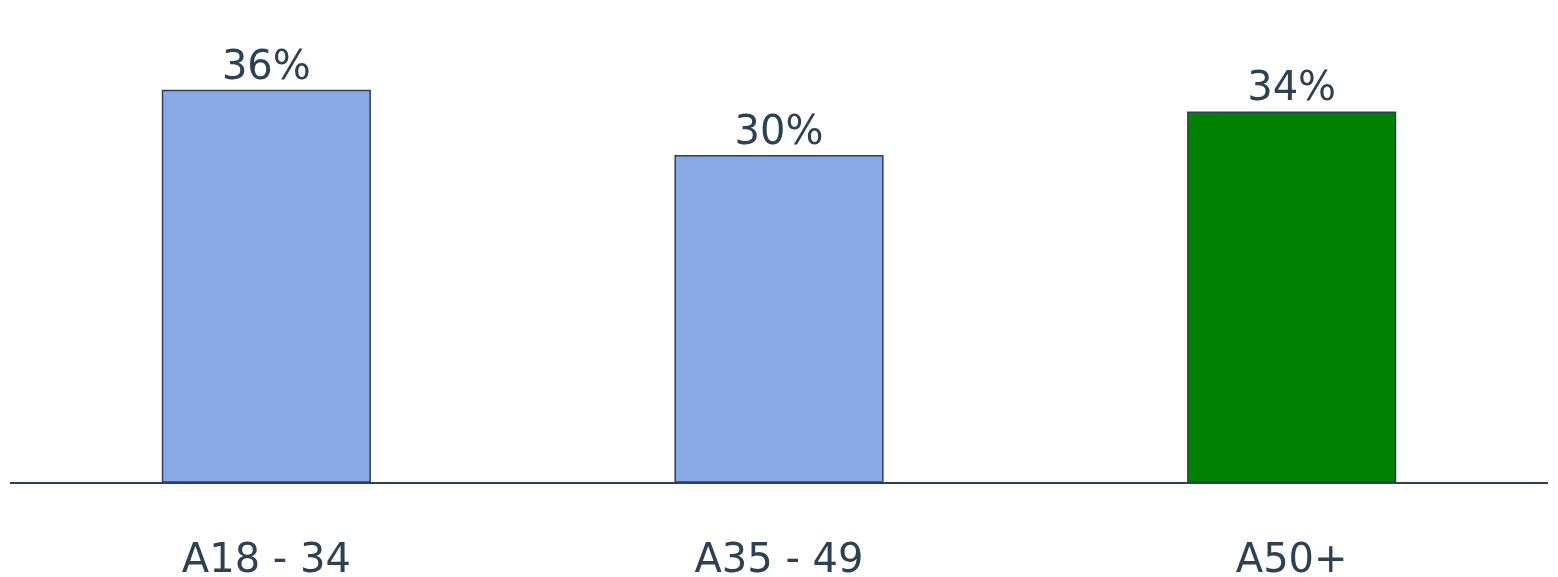  What do you see at coordinates (266, 64) in the screenshot?
I see `data-label: 36%` at bounding box center [266, 64].